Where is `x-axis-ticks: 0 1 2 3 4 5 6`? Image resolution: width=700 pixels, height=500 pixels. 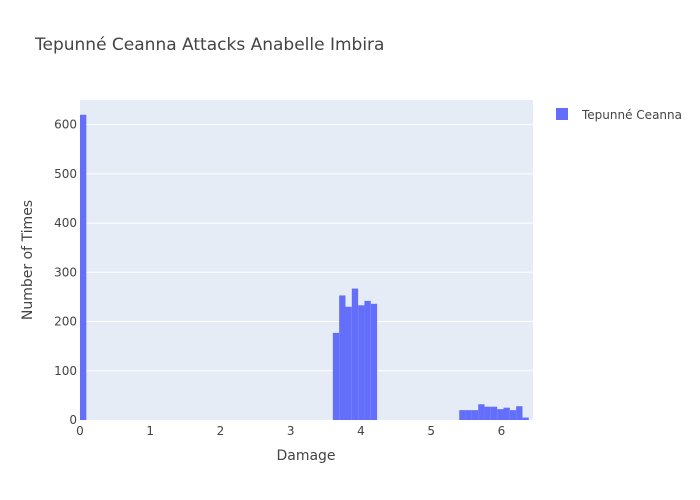 x-axis-ticks: 0 1 2 3 4 5 6 is located at coordinates (290, 431).